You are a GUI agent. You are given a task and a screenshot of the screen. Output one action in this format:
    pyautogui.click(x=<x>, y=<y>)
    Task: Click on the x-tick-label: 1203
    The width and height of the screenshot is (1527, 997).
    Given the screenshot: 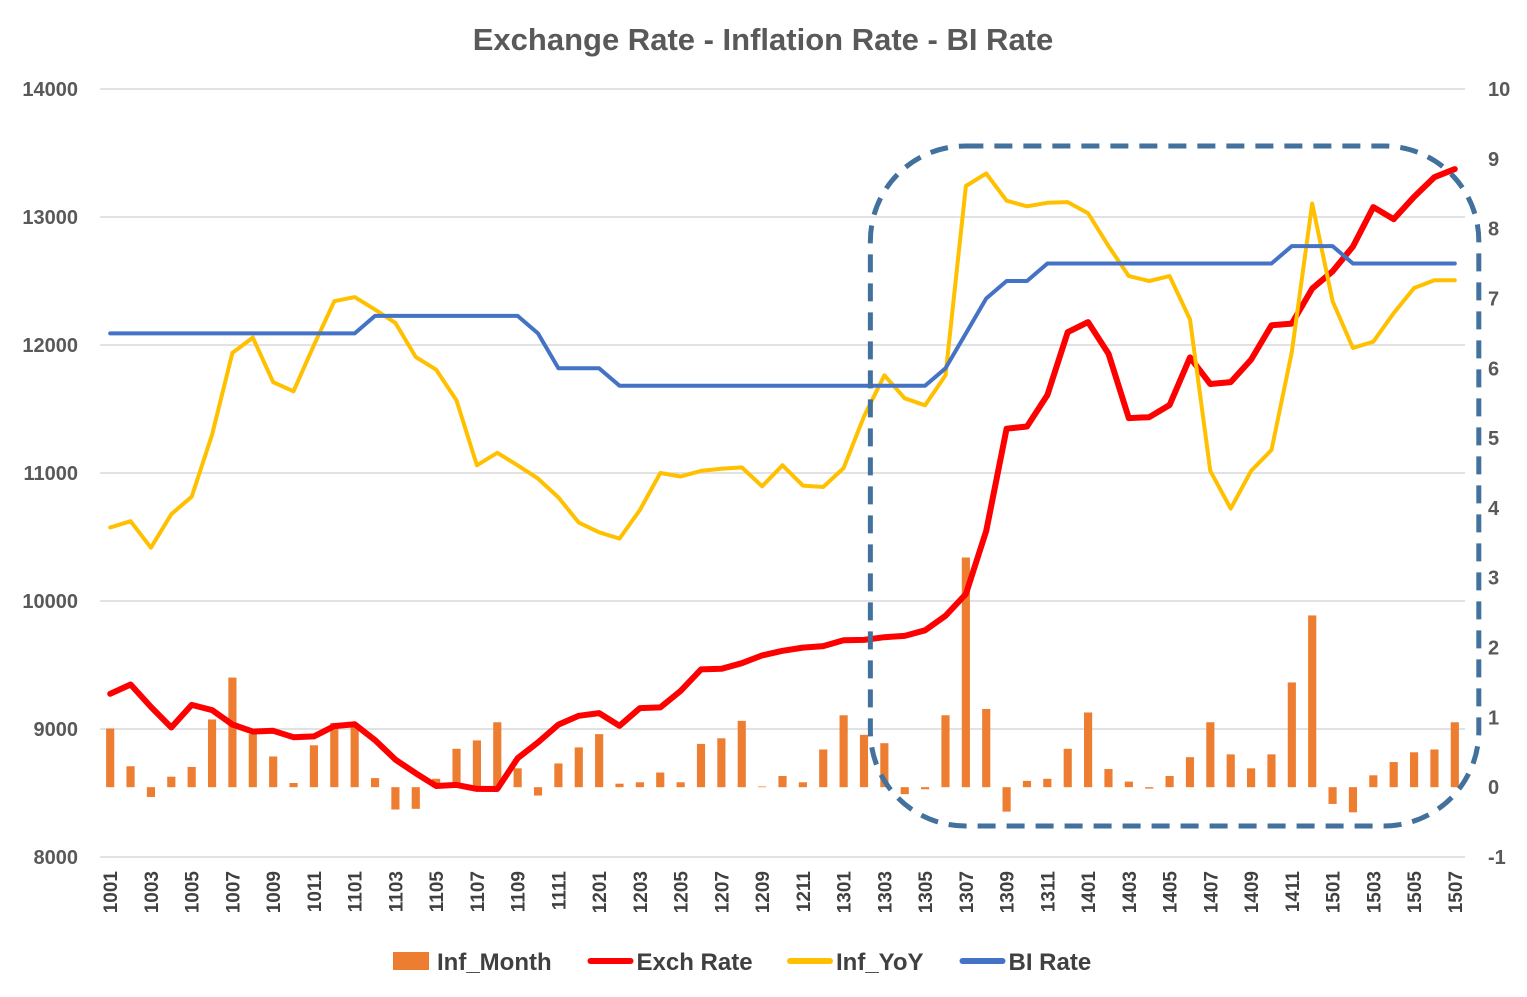 What is the action you would take?
    pyautogui.click(x=641, y=892)
    